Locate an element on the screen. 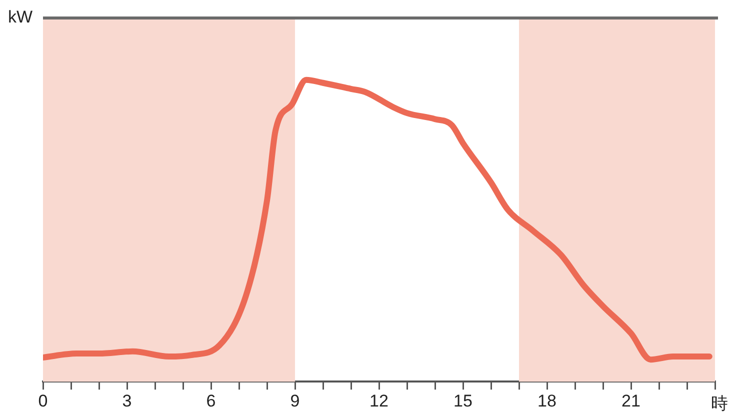  y-axis-title: kW is located at coordinates (20, 17).